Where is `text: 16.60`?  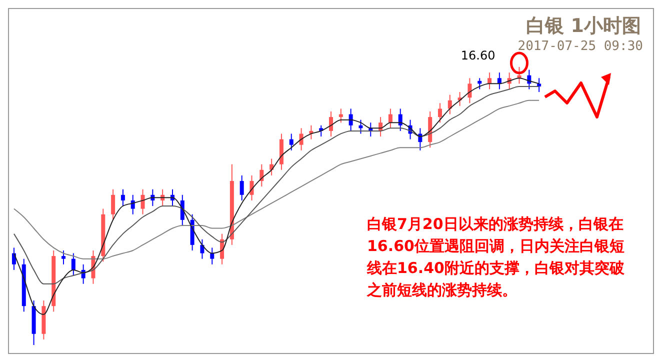 text: 16.60 is located at coordinates (478, 55).